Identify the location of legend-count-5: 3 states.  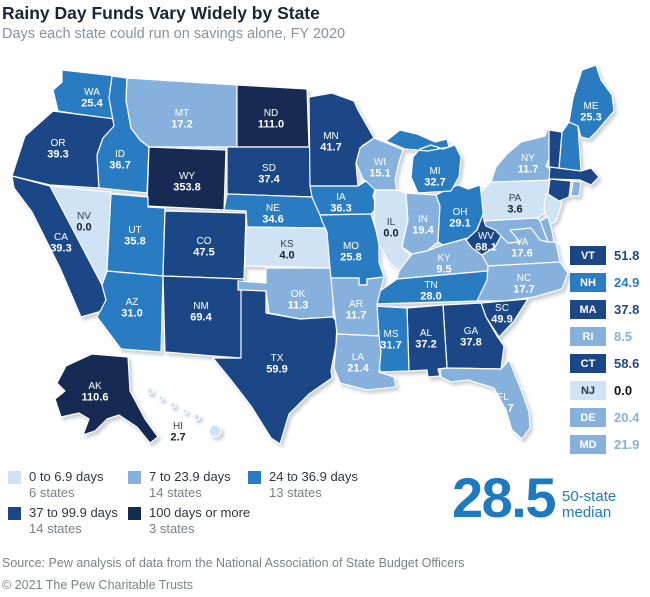
(172, 528).